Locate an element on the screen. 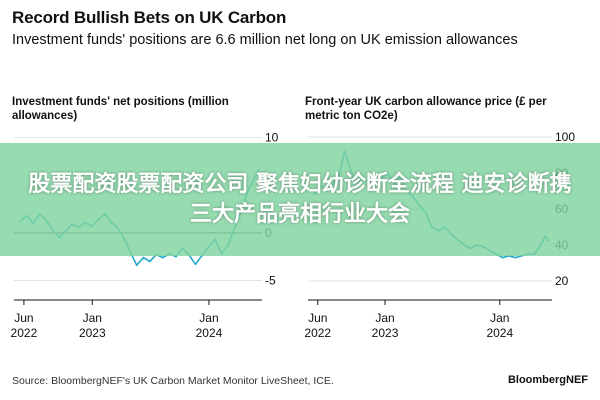  y-tick-label: -5 is located at coordinates (270, 280).